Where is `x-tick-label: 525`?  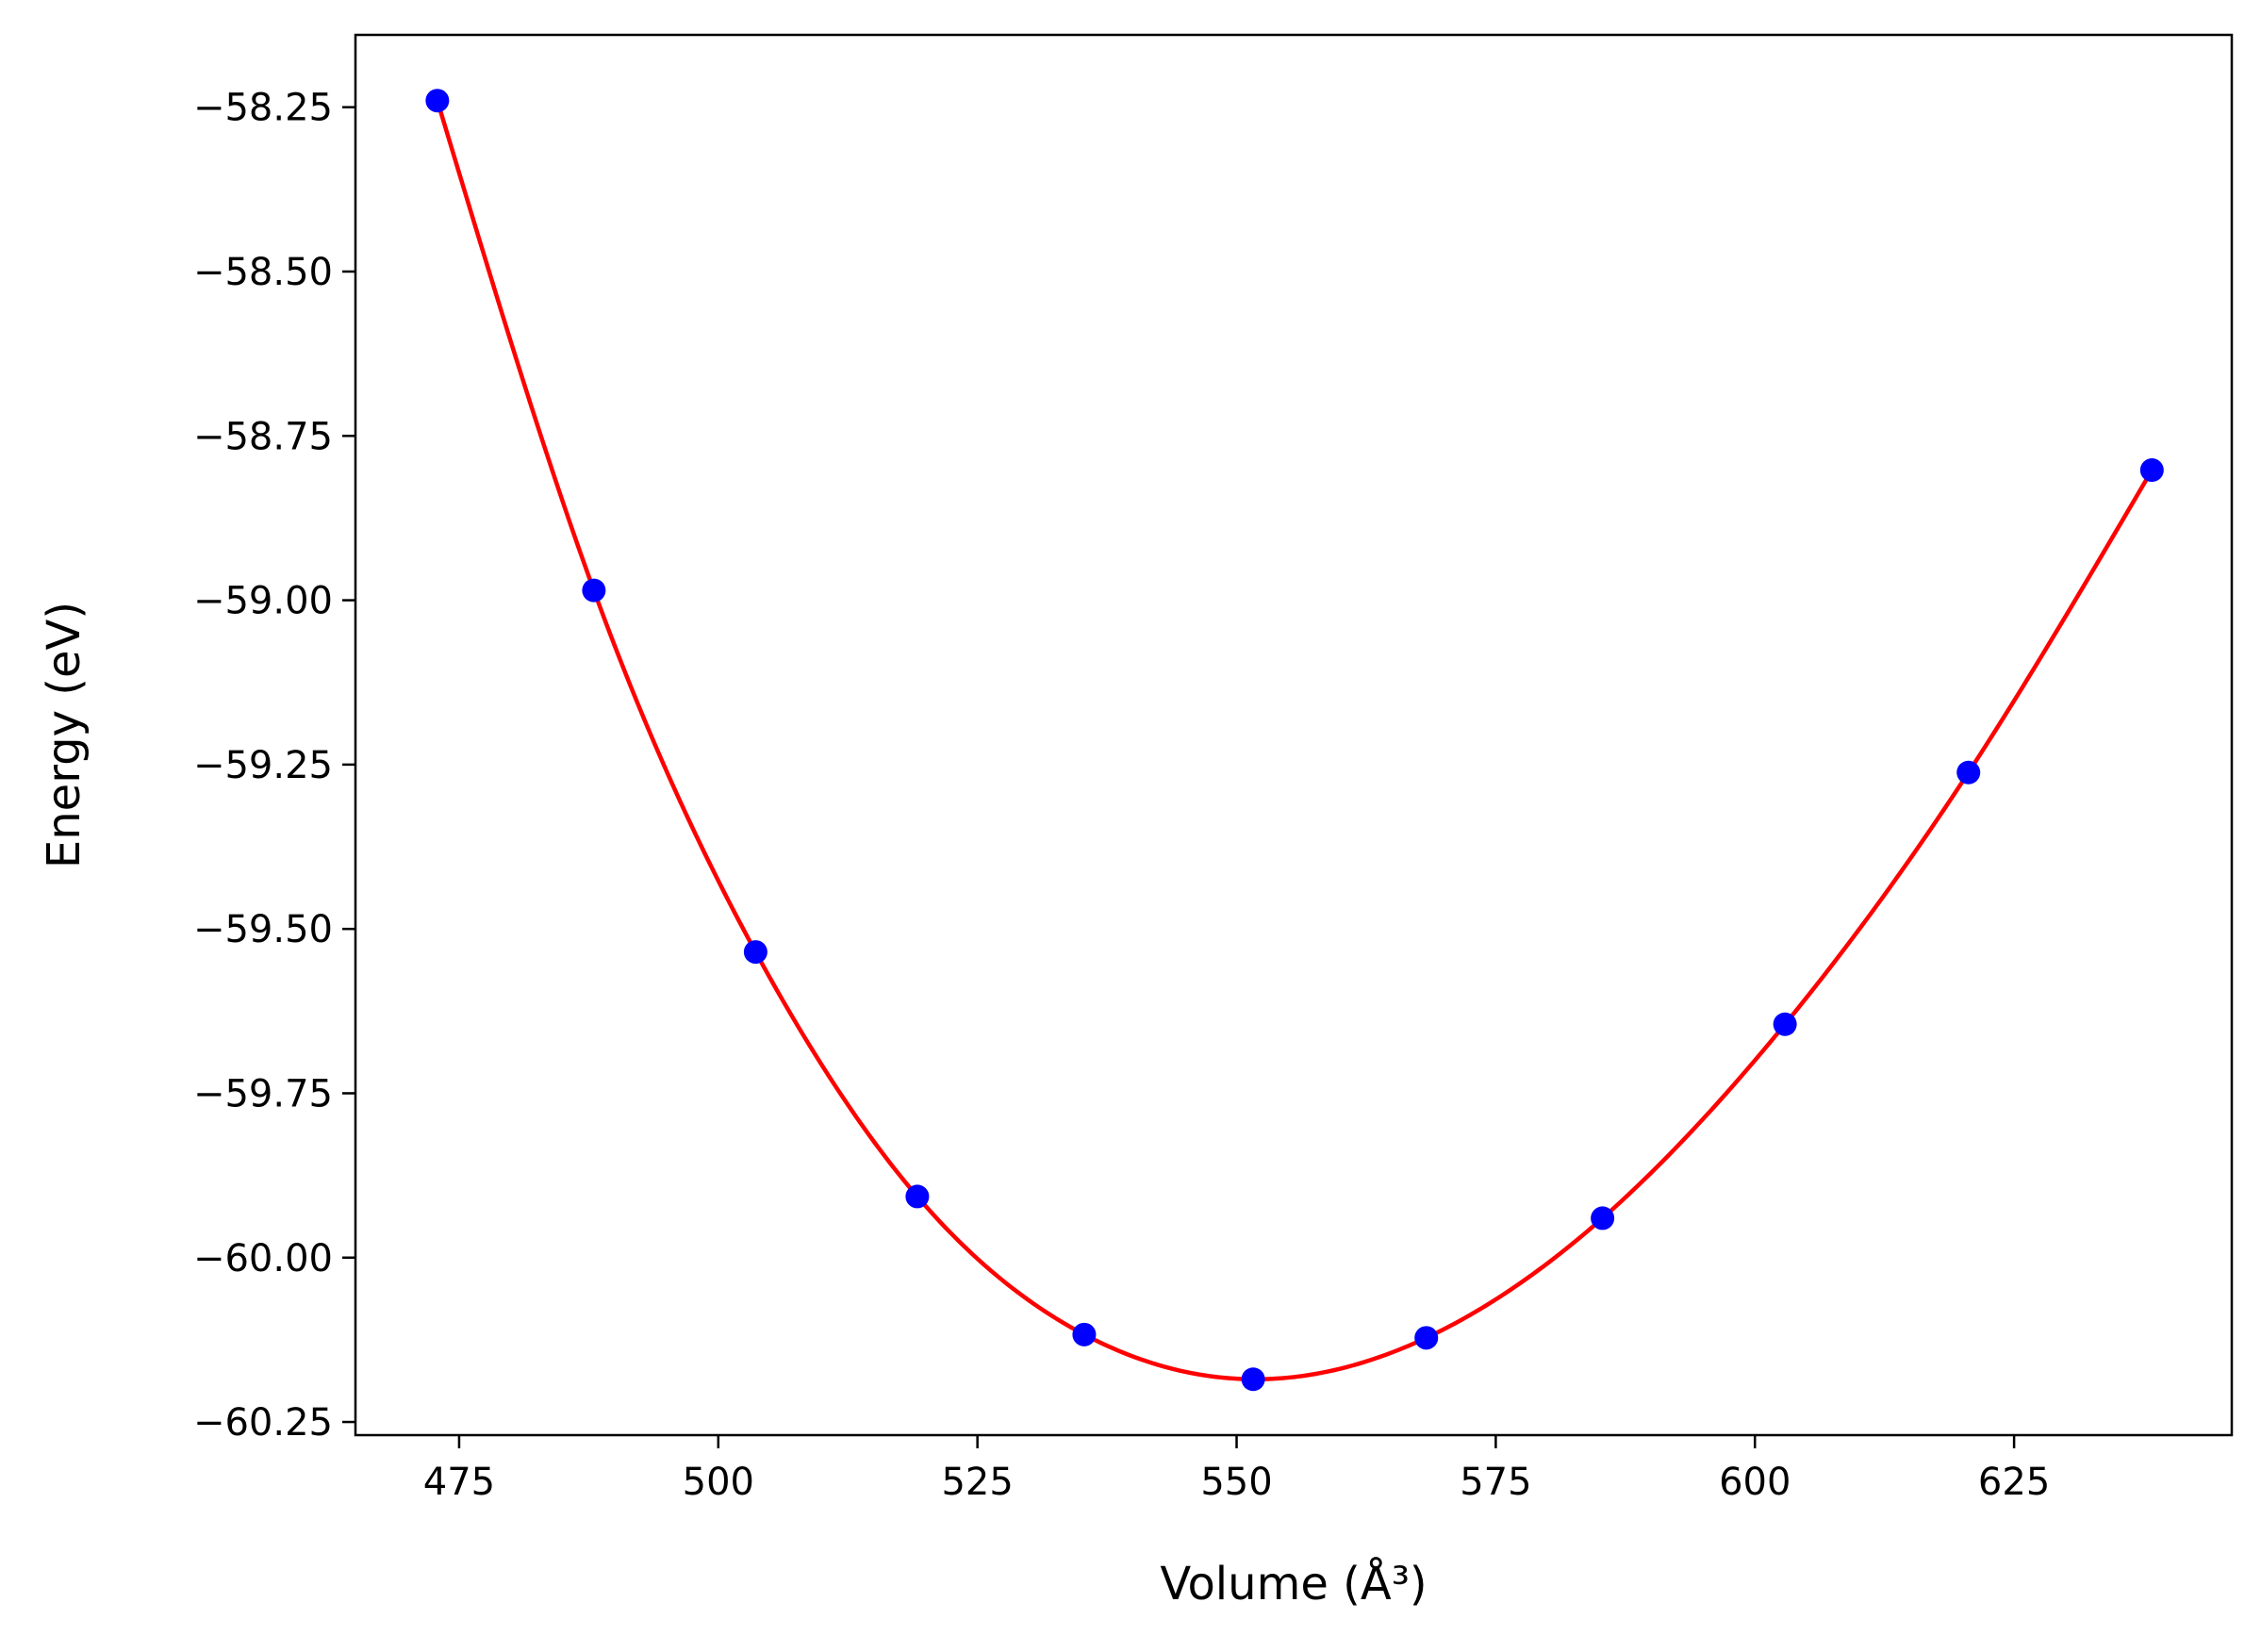
x-tick-label: 525 is located at coordinates (977, 1482).